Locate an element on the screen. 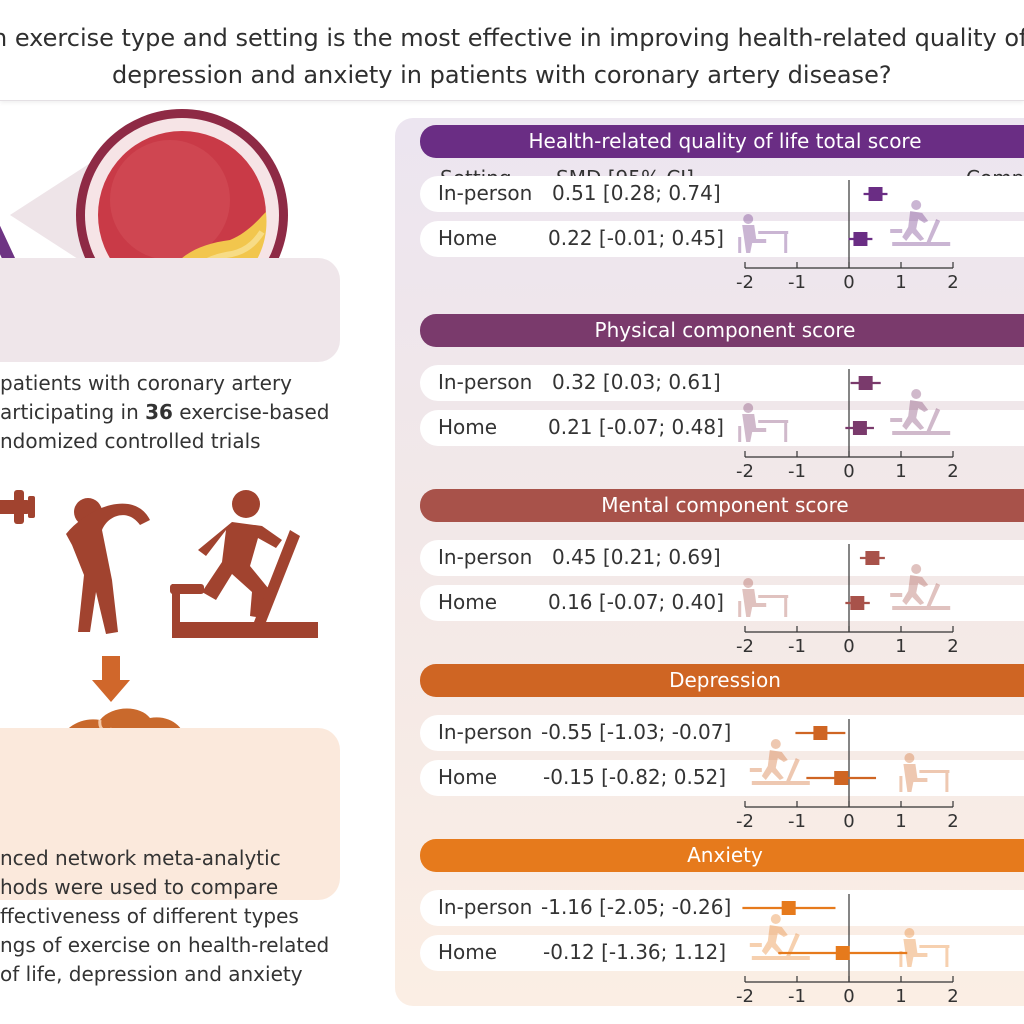 The width and height of the screenshot is (1024, 1024). methods-line-1: nced network meta-analytic is located at coordinates (140, 858).